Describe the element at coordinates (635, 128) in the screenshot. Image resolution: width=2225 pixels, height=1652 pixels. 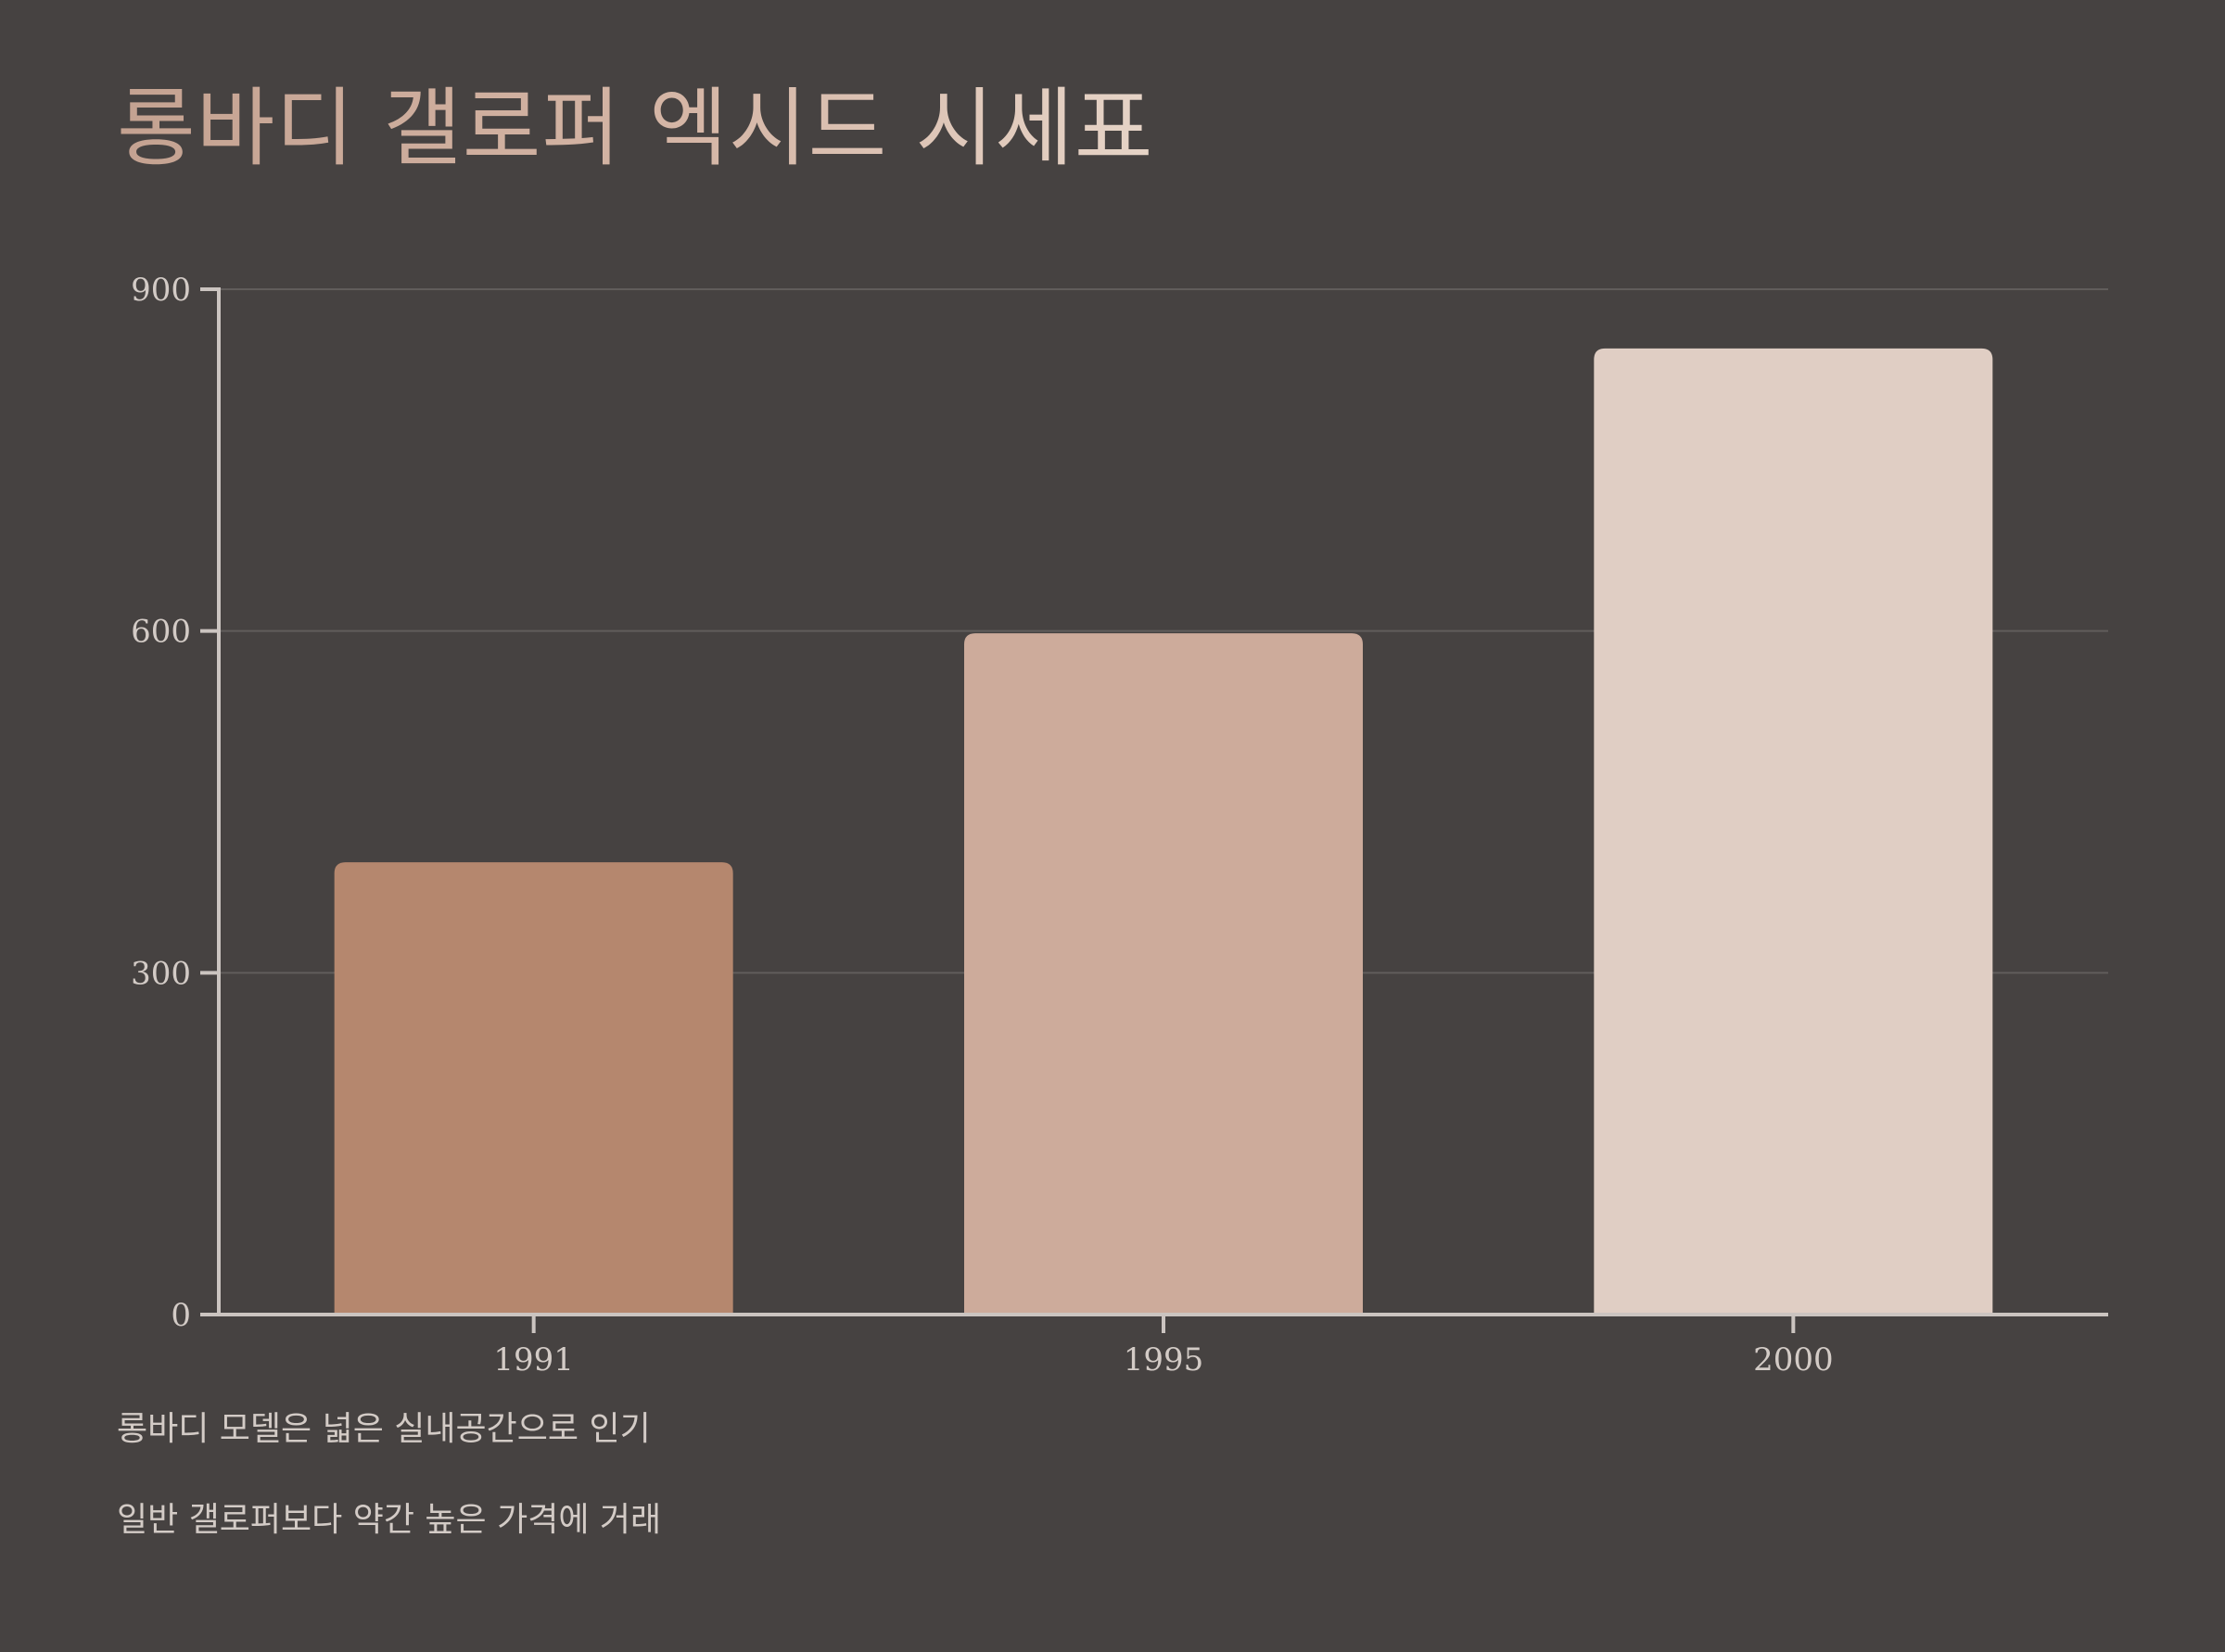
I see `chart-title: 롱바디 갤로퍼 엑시드 시세표` at that location.